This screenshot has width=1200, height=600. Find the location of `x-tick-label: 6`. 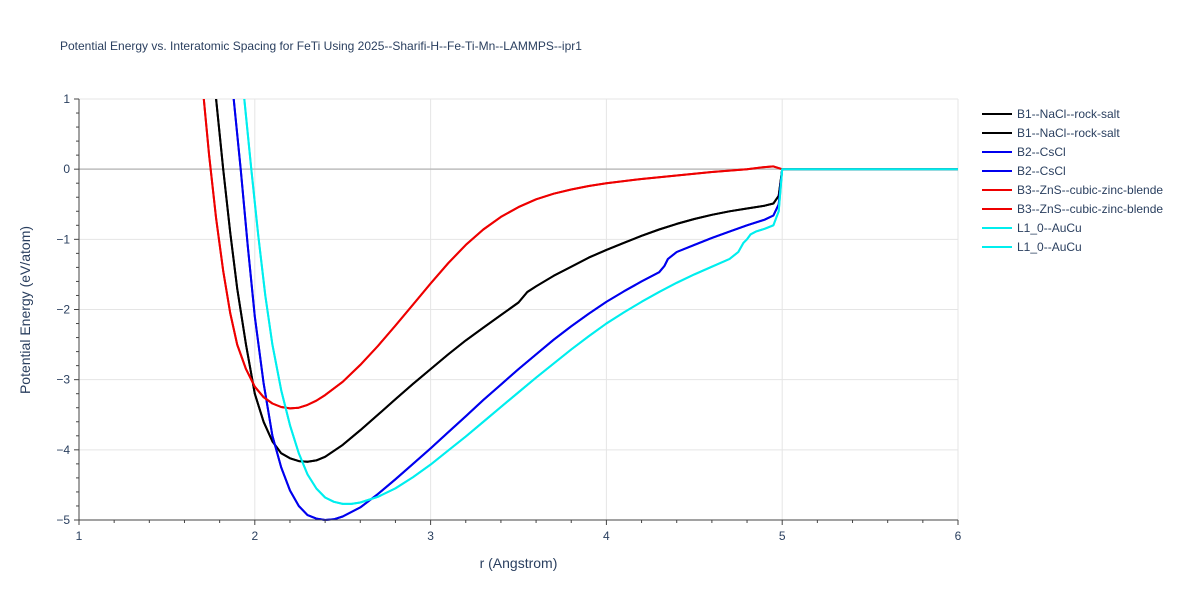

x-tick-label: 6 is located at coordinates (958, 536).